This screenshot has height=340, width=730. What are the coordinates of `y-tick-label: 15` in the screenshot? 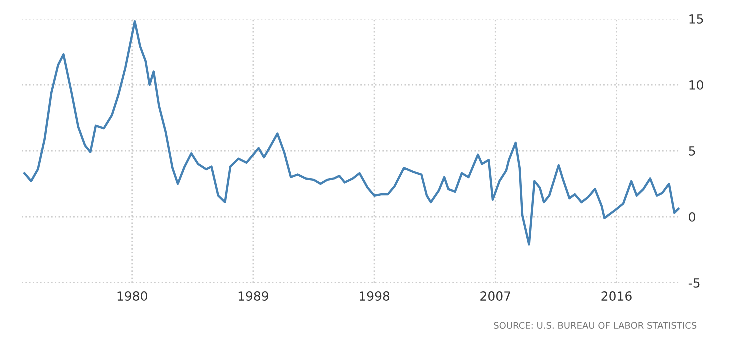 It's located at (697, 19).